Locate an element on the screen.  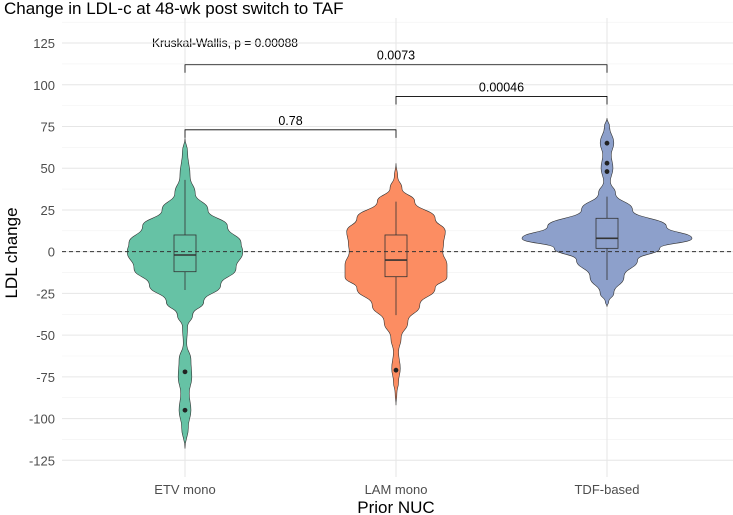
y-tick-label: -125 is located at coordinates (42, 460).